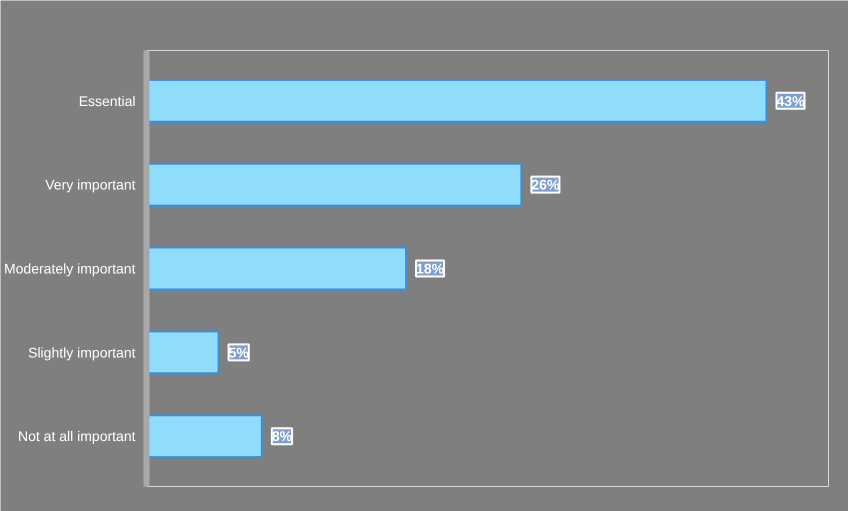  What do you see at coordinates (90, 184) in the screenshot?
I see `y-tick-label: Very important` at bounding box center [90, 184].